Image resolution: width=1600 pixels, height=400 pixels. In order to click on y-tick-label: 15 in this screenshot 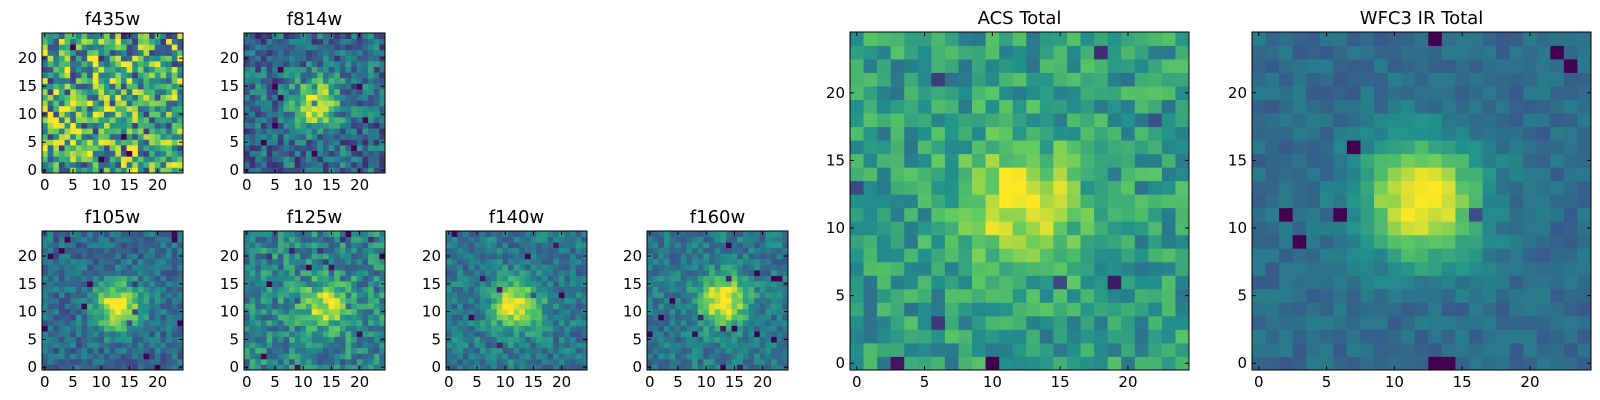, I will do `click(431, 284)`.